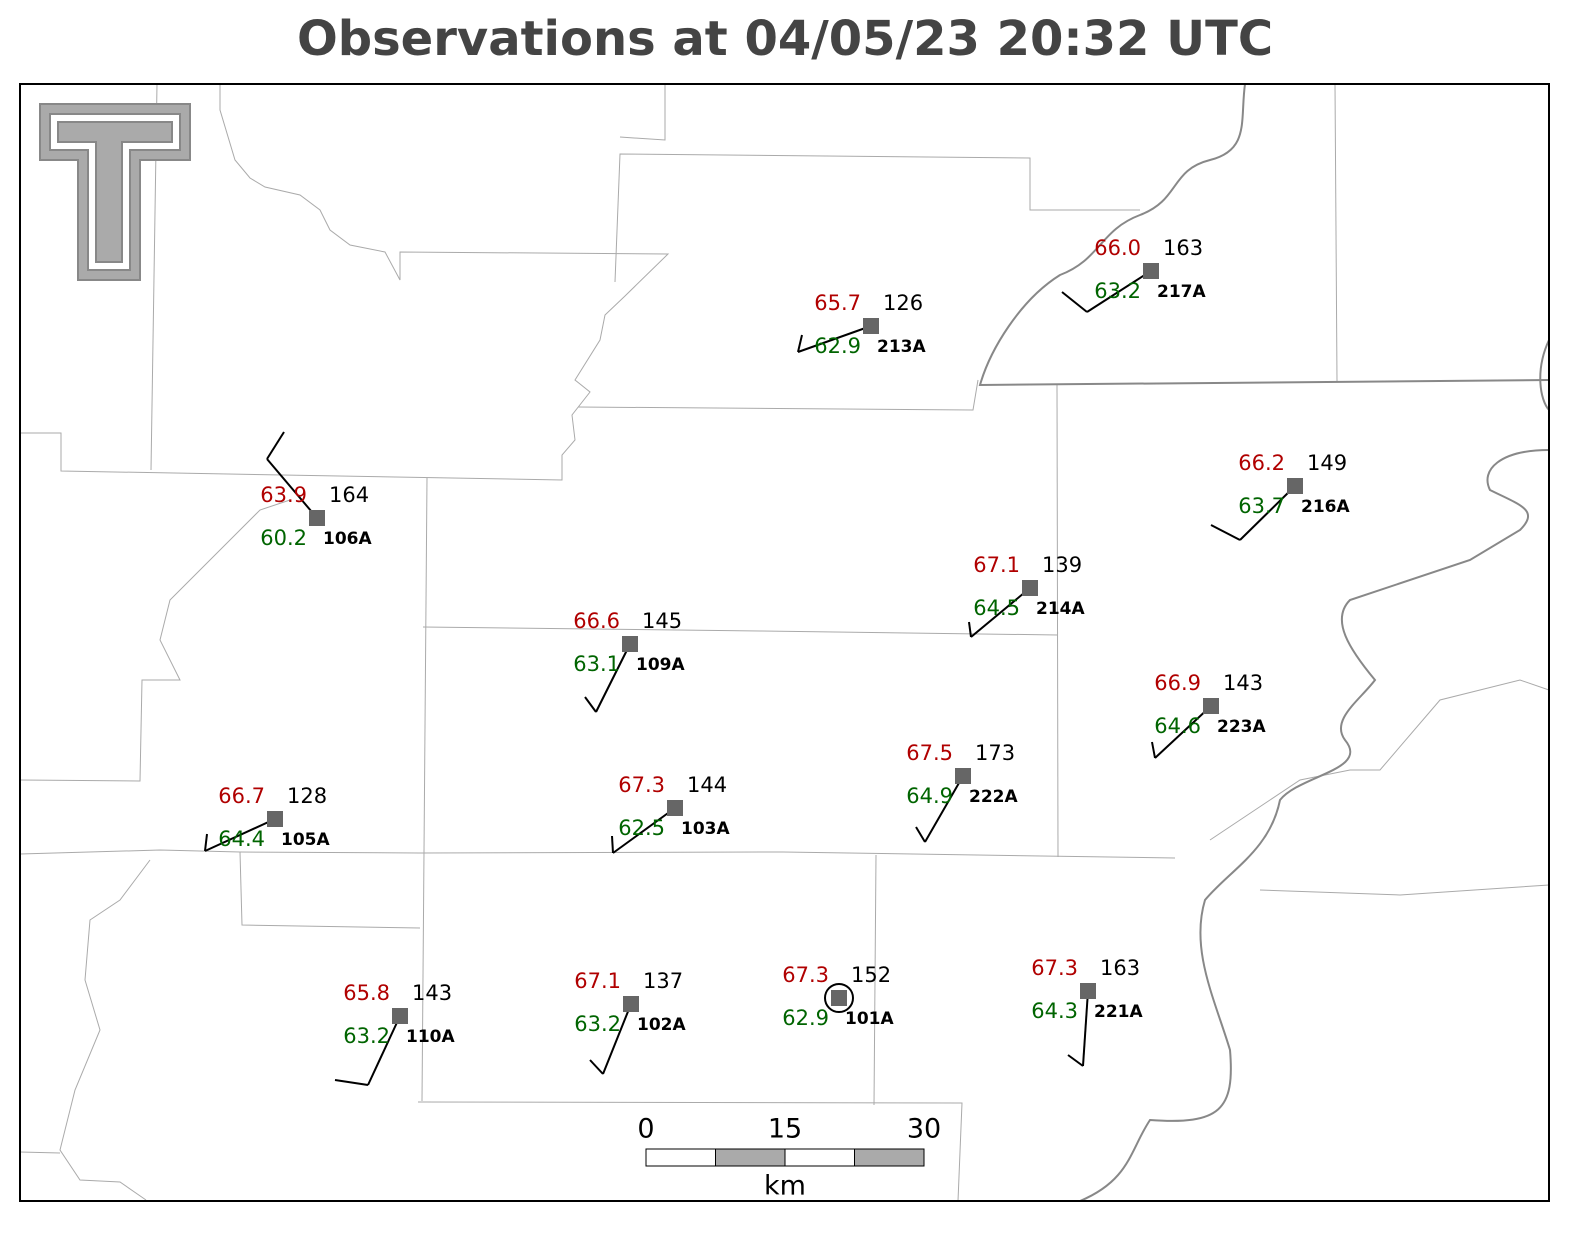  Describe the element at coordinates (660, 665) in the screenshot. I see `station-id: 109A` at that location.